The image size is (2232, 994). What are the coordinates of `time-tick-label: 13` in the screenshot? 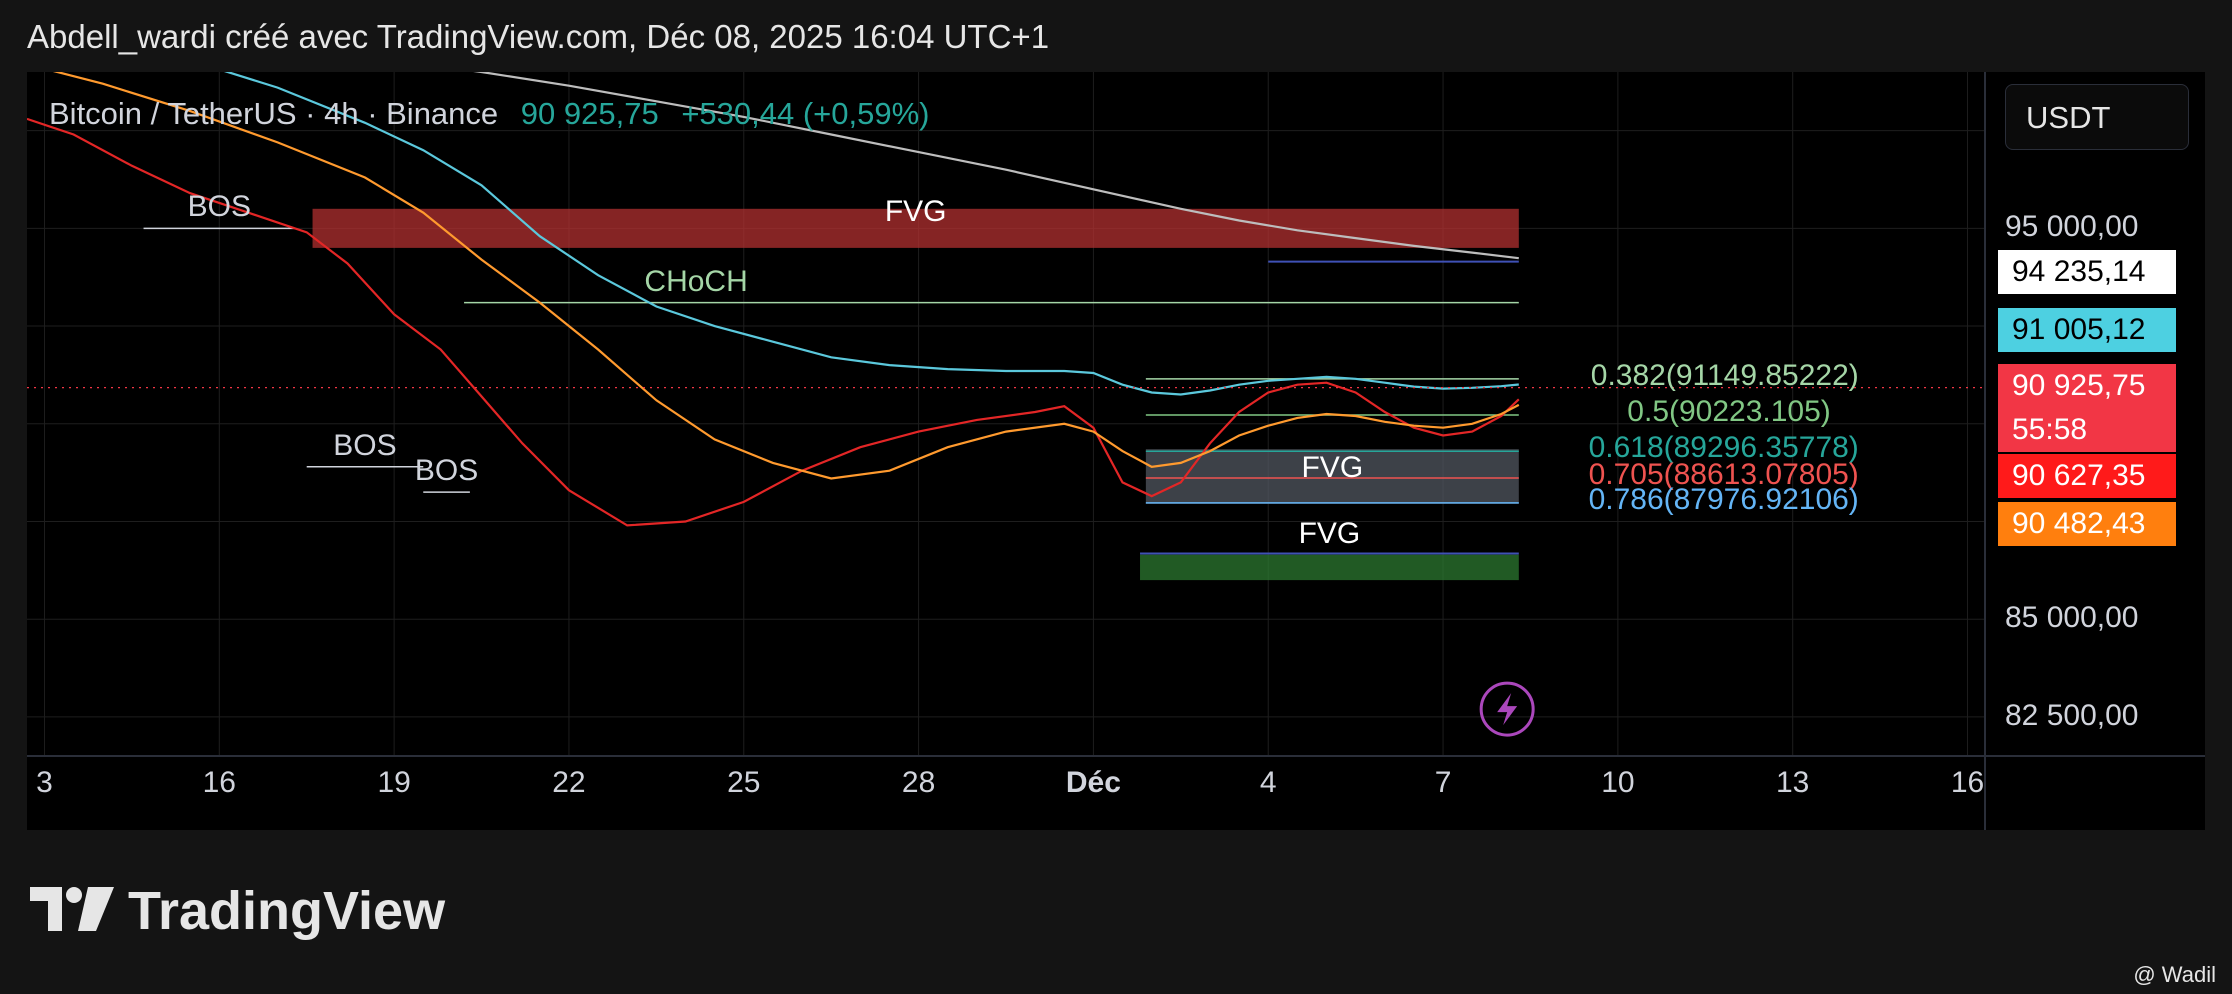 It's located at (1793, 782).